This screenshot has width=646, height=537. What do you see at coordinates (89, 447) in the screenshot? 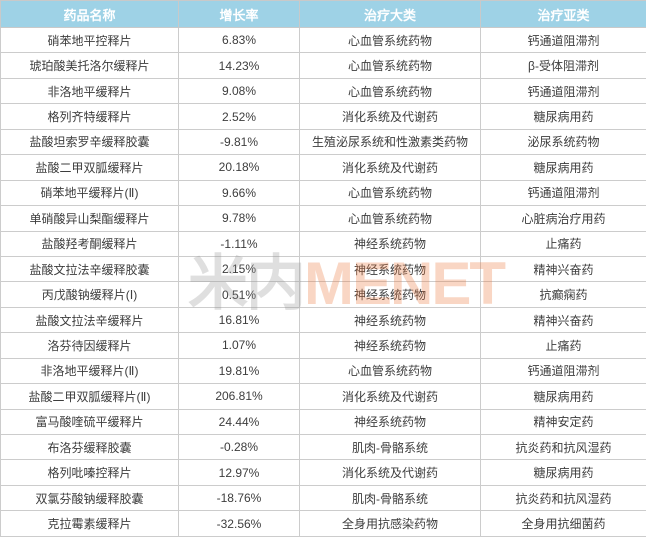
I see `cell-drug-name: 布洛芬缓释胶囊` at bounding box center [89, 447].